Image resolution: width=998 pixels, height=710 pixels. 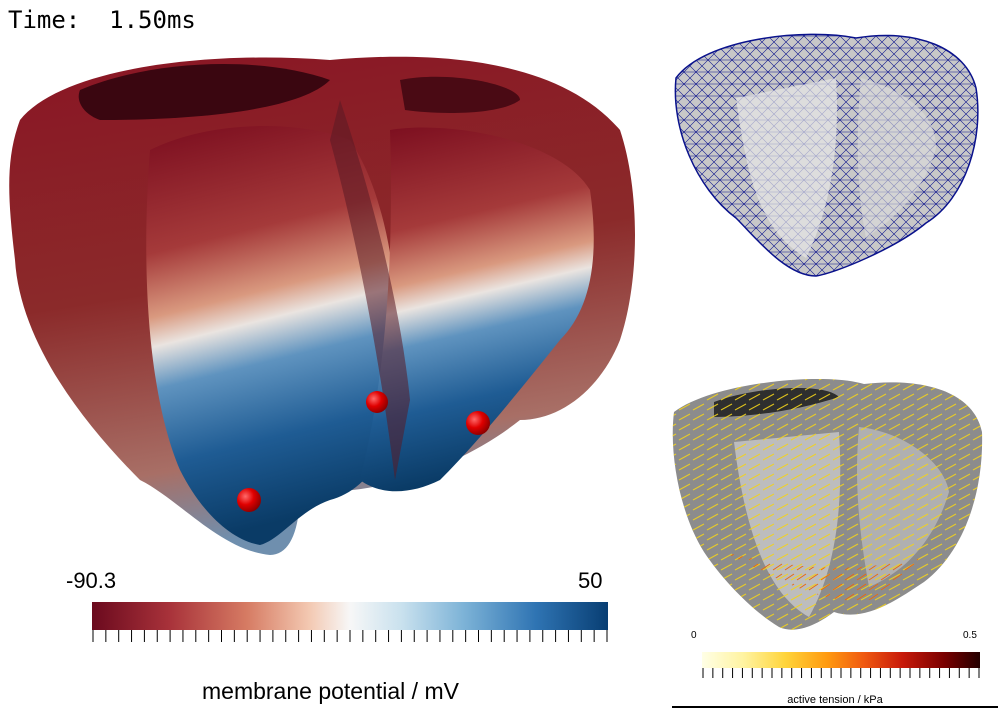 I want to click on colorbar-main-min: -90.3, so click(x=91, y=580).